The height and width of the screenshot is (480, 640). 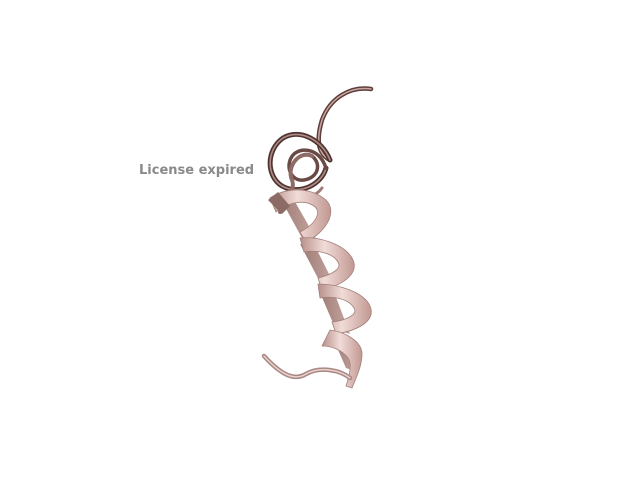 What do you see at coordinates (197, 170) in the screenshot?
I see `license-expired-watermark: License expired` at bounding box center [197, 170].